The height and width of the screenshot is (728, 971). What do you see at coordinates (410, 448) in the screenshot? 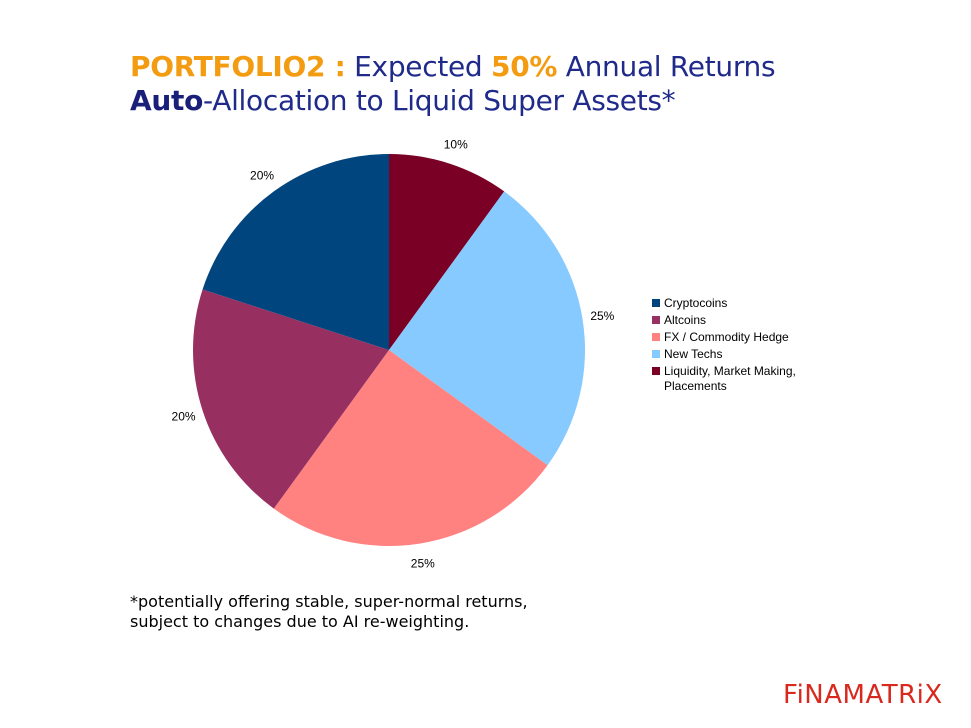
I see `pie-slice-fx-commodity-hedge` at bounding box center [410, 448].